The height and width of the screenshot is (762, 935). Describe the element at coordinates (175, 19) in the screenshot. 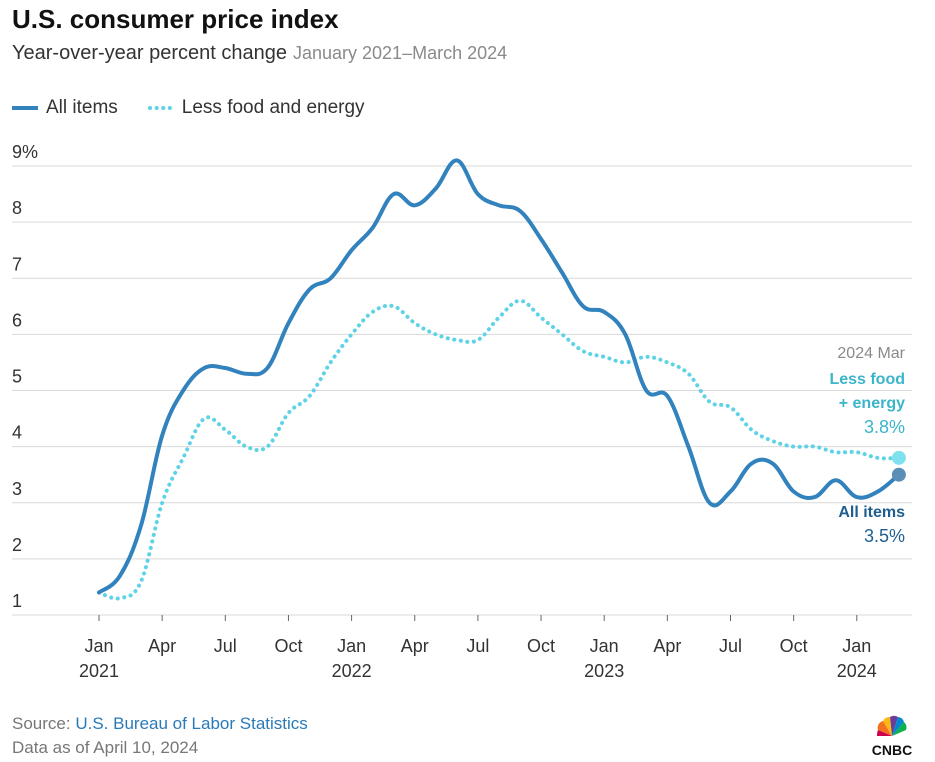

I see `chart-title: U.S. consumer price index` at that location.